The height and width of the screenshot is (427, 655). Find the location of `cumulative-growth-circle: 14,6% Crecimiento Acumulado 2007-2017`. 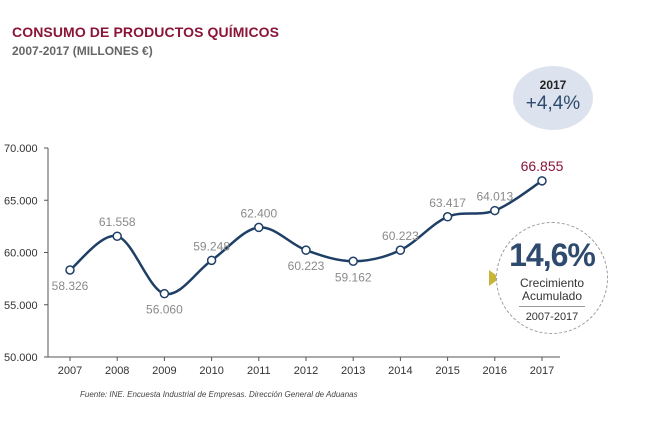

cumulative-growth-circle: 14,6% Crecimiento Acumulado 2007-2017 is located at coordinates (552, 278).